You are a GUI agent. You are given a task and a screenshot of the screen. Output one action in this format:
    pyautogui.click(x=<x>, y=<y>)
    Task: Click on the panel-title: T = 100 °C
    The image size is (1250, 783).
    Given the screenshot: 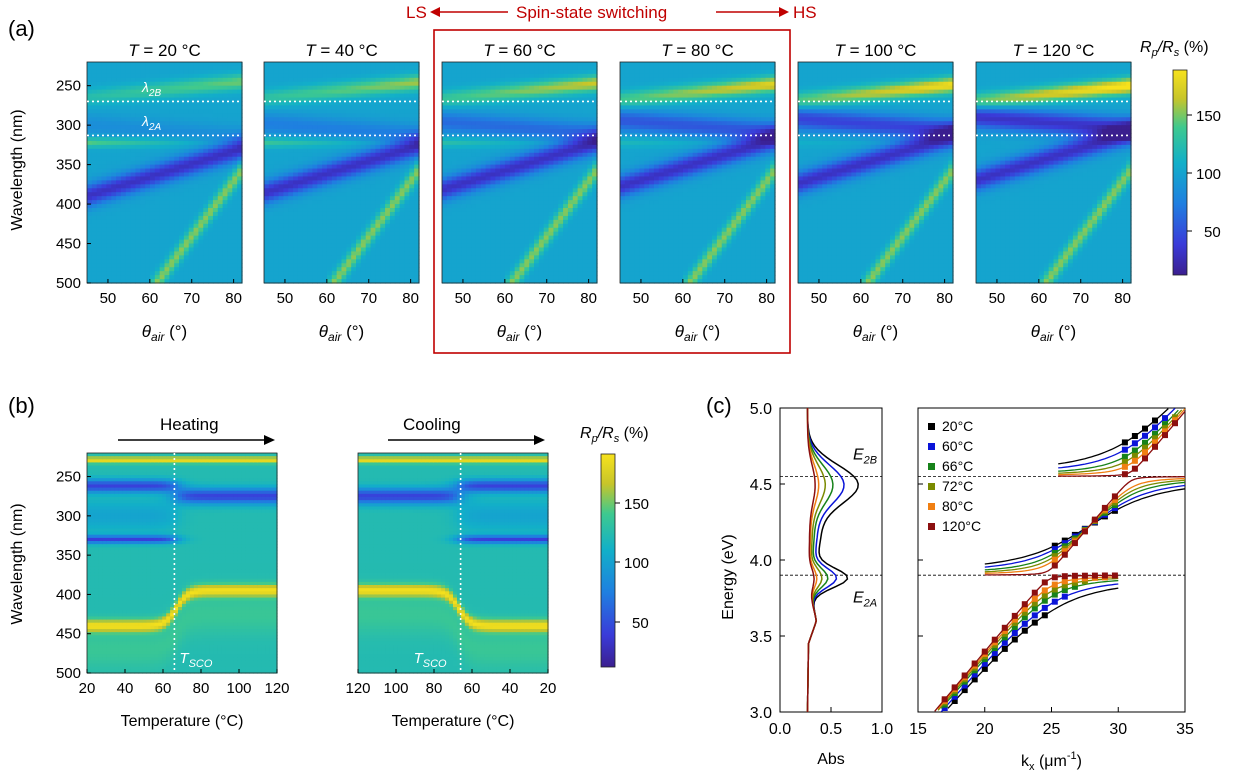 What is the action you would take?
    pyautogui.click(x=876, y=50)
    